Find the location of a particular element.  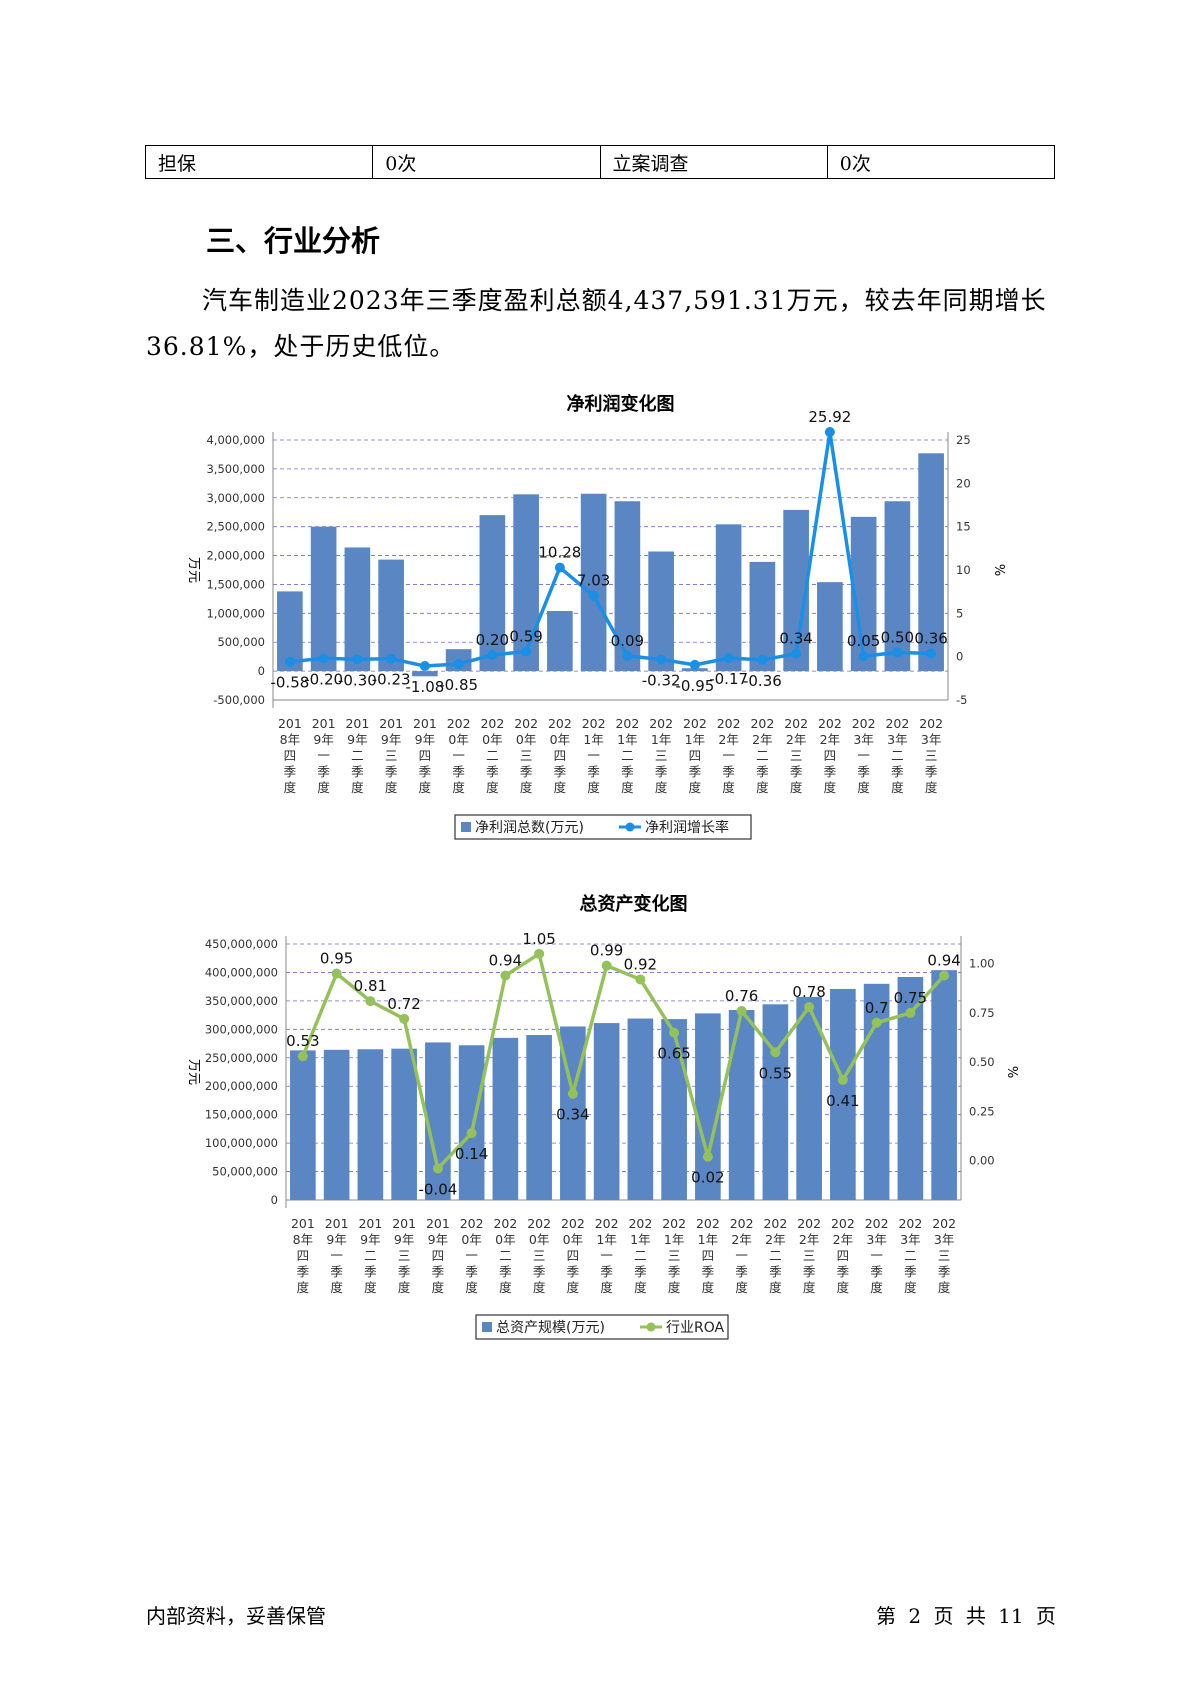

data-label: 7.03 is located at coordinates (593, 581).